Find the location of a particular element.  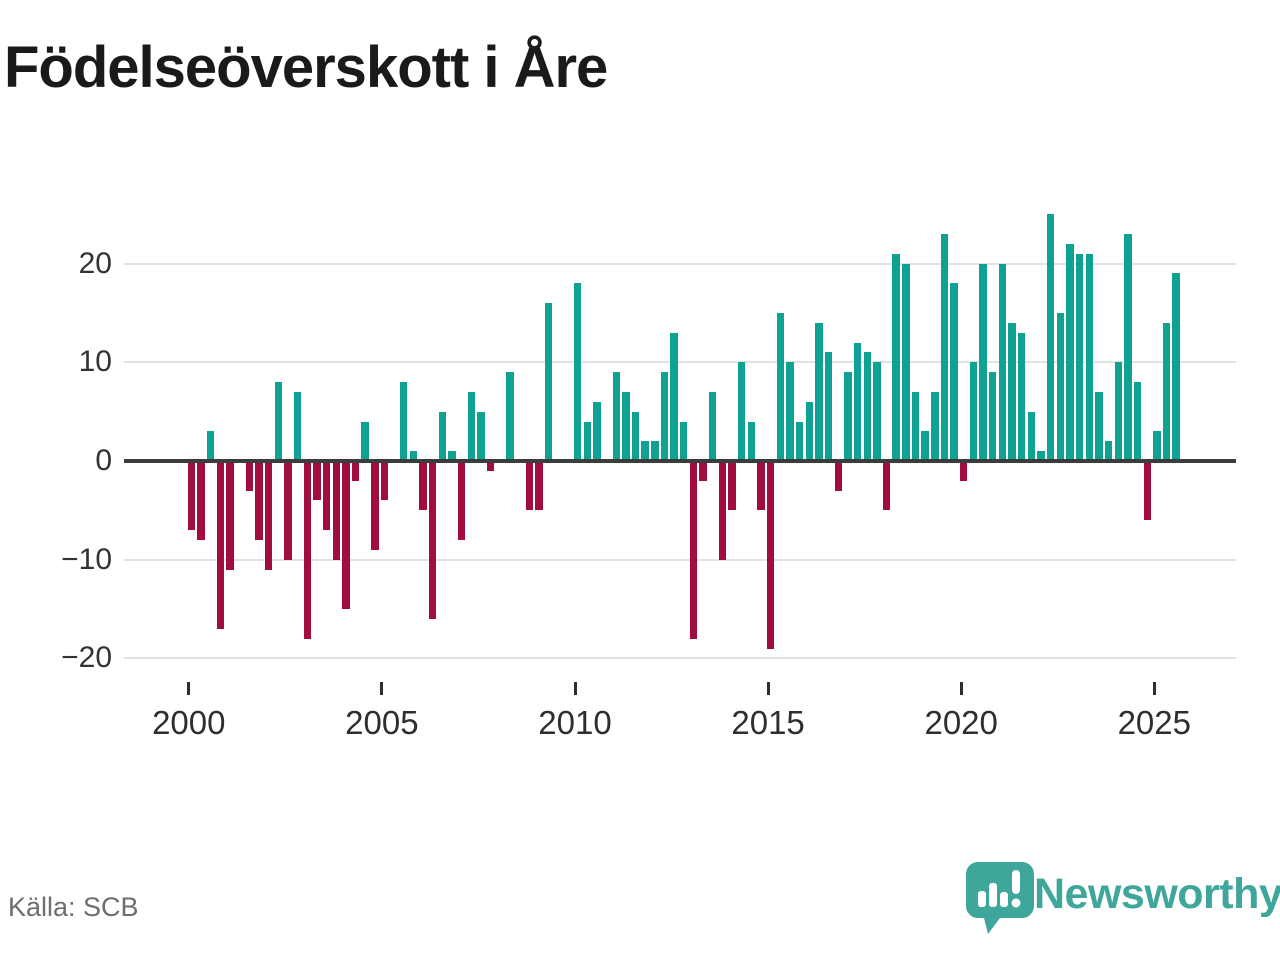

bar-2007-Q2 is located at coordinates (471, 426).